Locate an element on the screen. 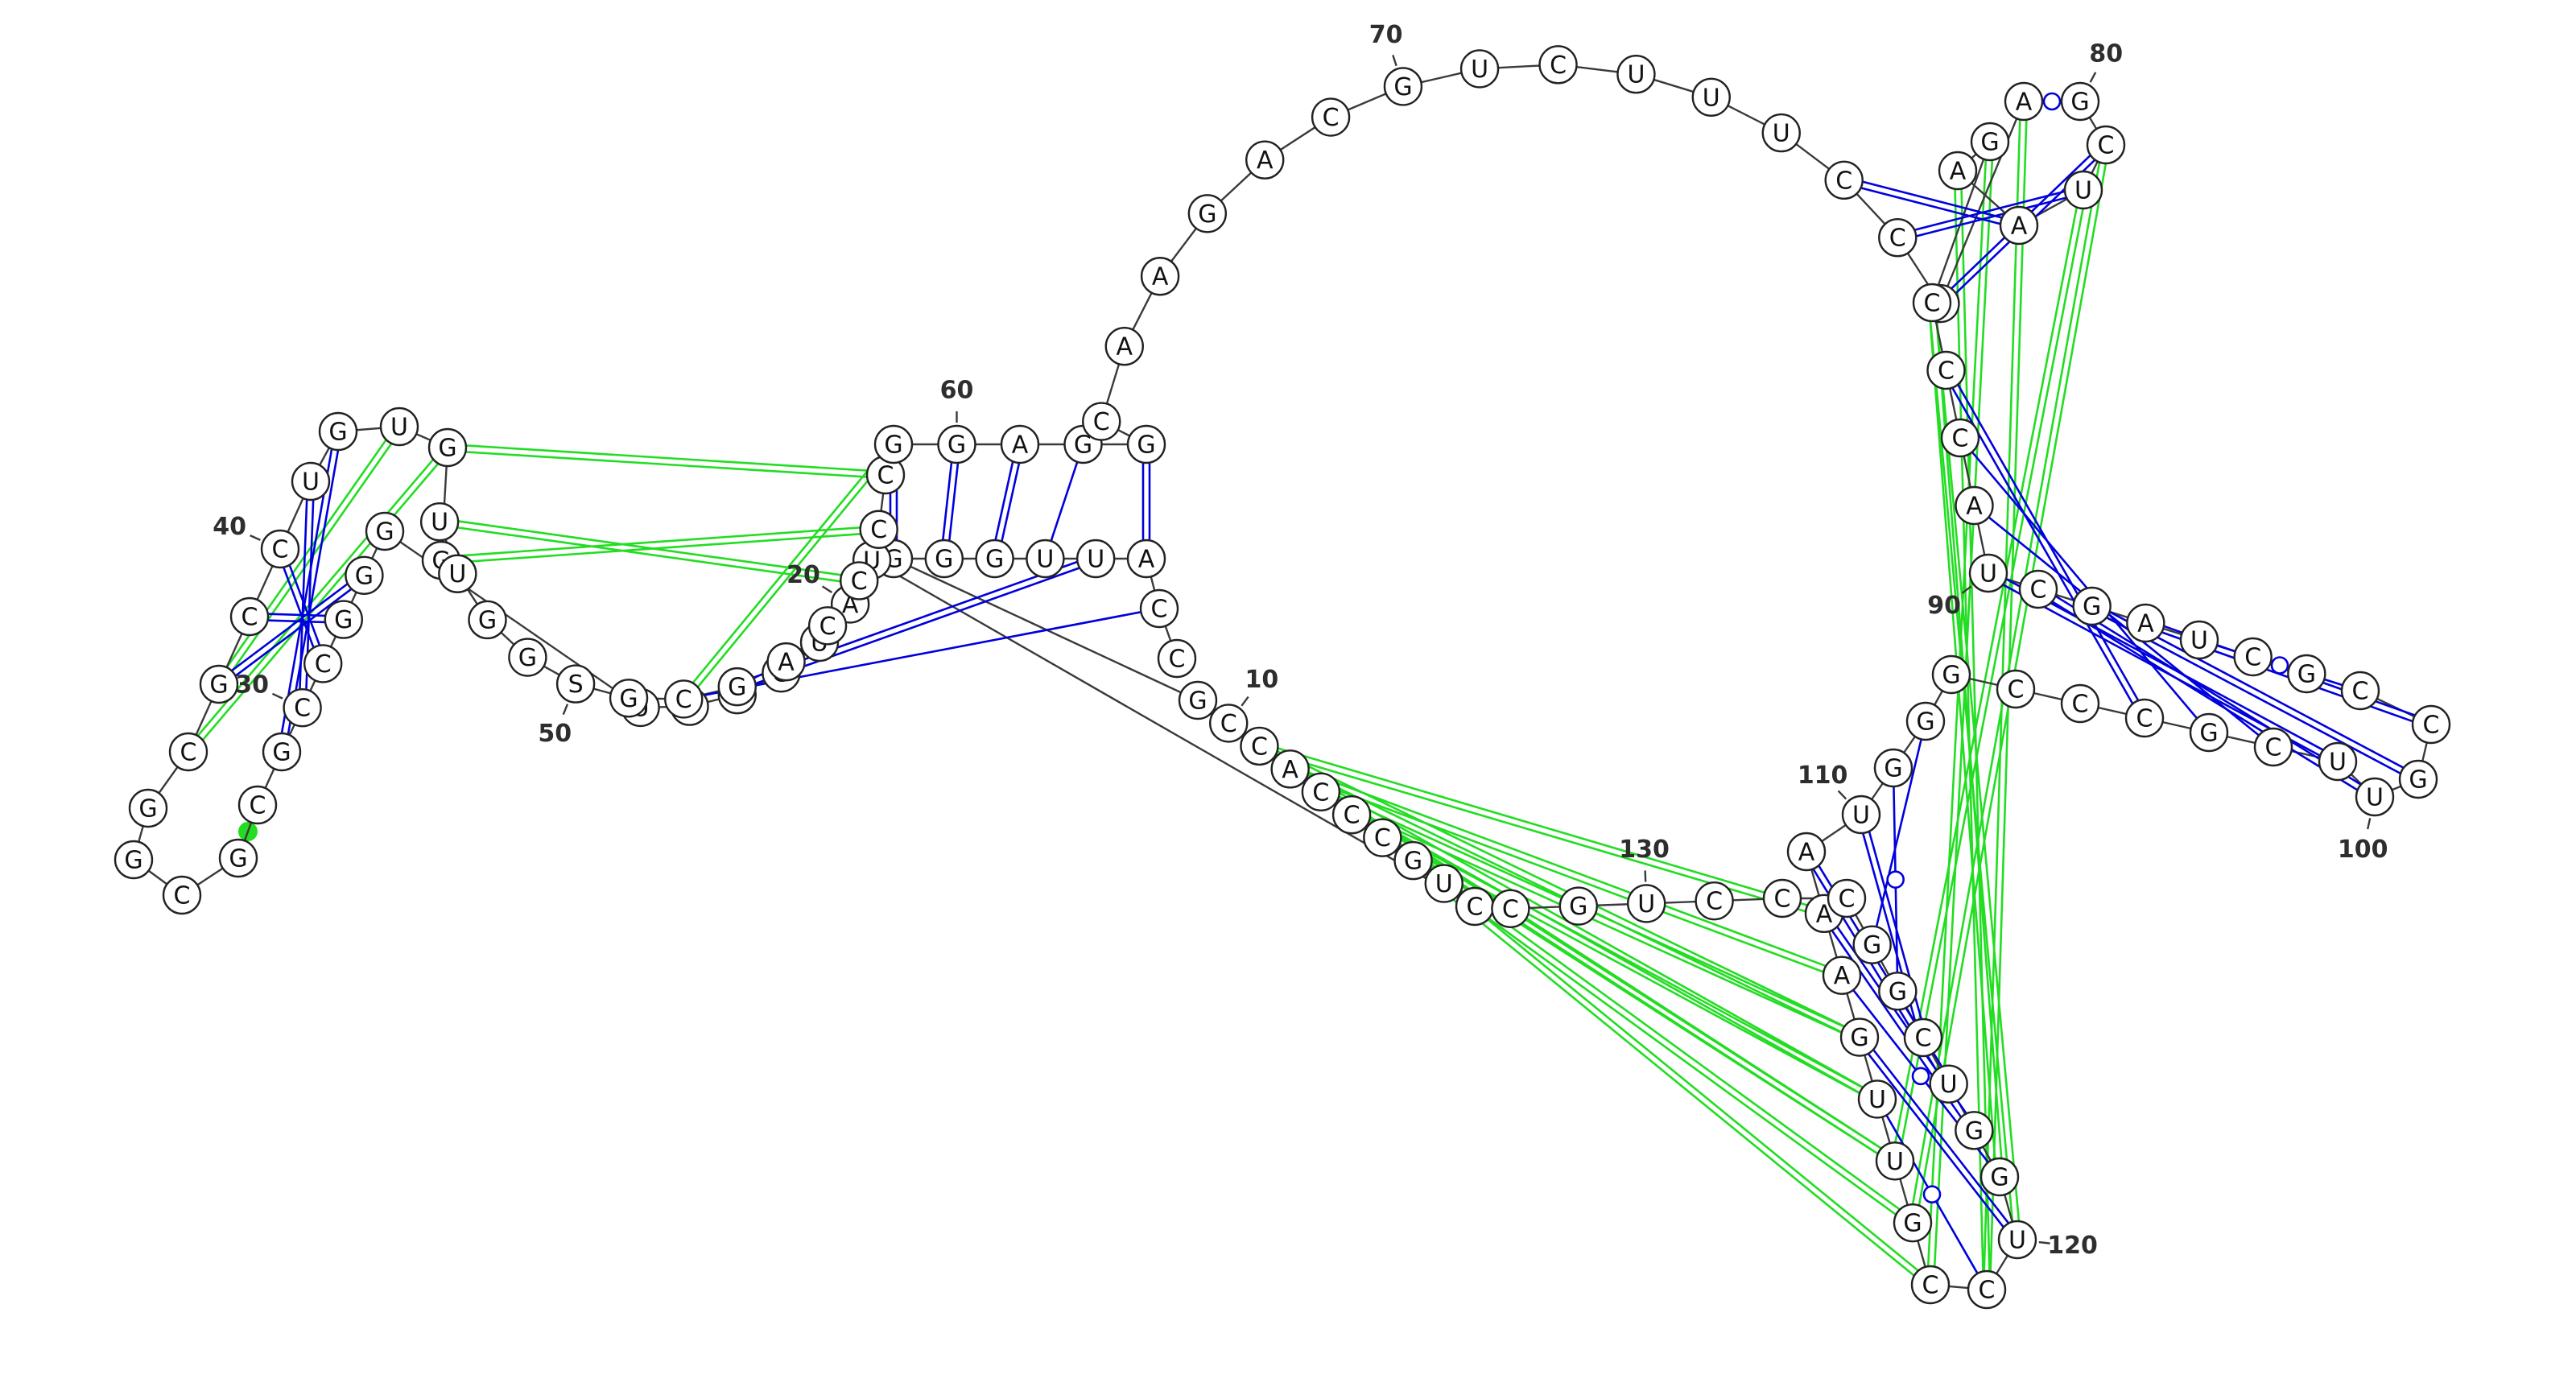 The width and height of the screenshot is (2576, 1391). position-label: 60 is located at coordinates (957, 391).